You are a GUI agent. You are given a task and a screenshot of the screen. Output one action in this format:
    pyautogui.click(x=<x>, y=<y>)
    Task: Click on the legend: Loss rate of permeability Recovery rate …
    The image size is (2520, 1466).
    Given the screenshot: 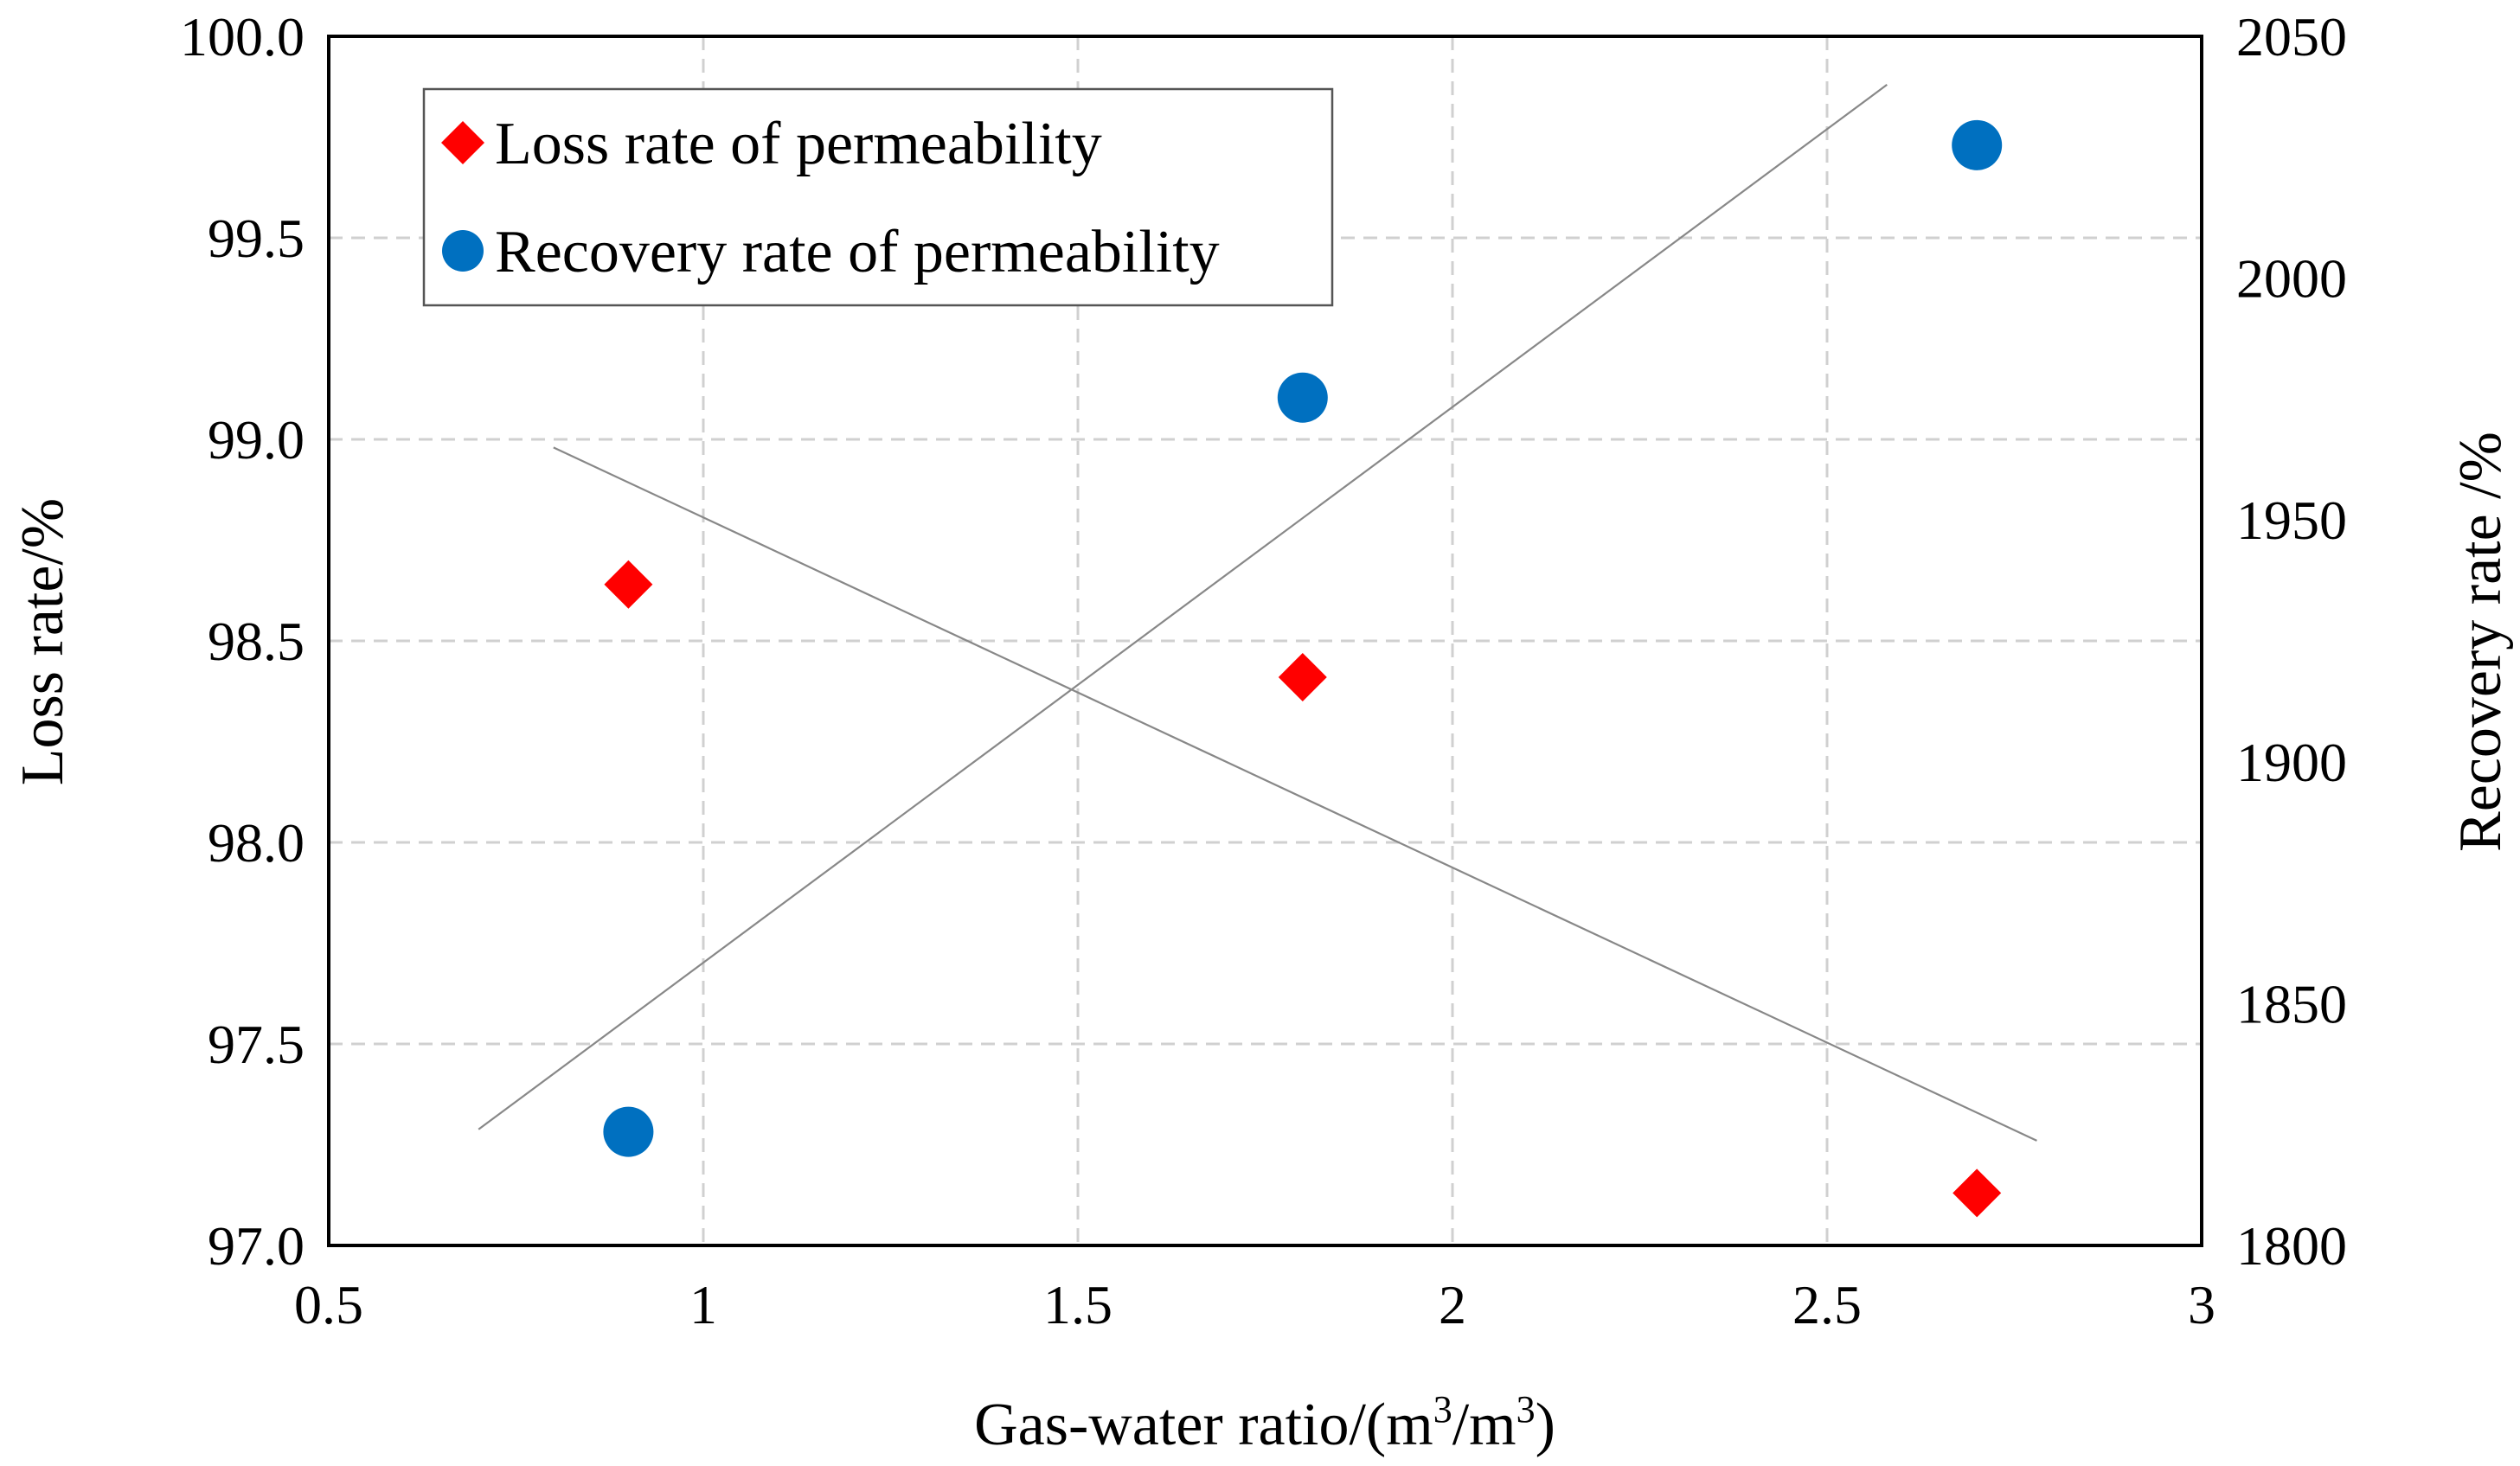 What is the action you would take?
    pyautogui.click(x=878, y=197)
    